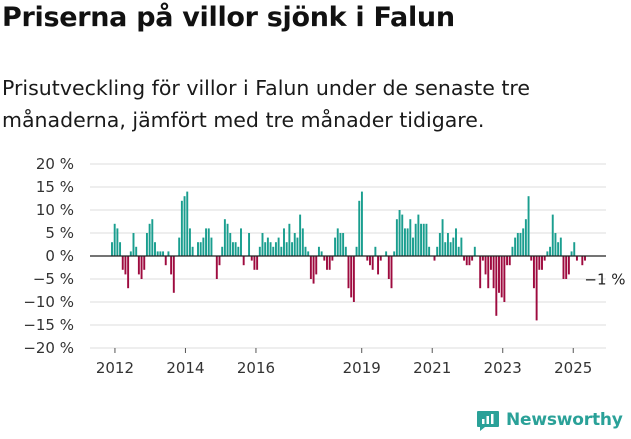 This screenshot has width=631, height=439. Describe the element at coordinates (48, 325) in the screenshot. I see `y-tick-label: −15 %` at that location.